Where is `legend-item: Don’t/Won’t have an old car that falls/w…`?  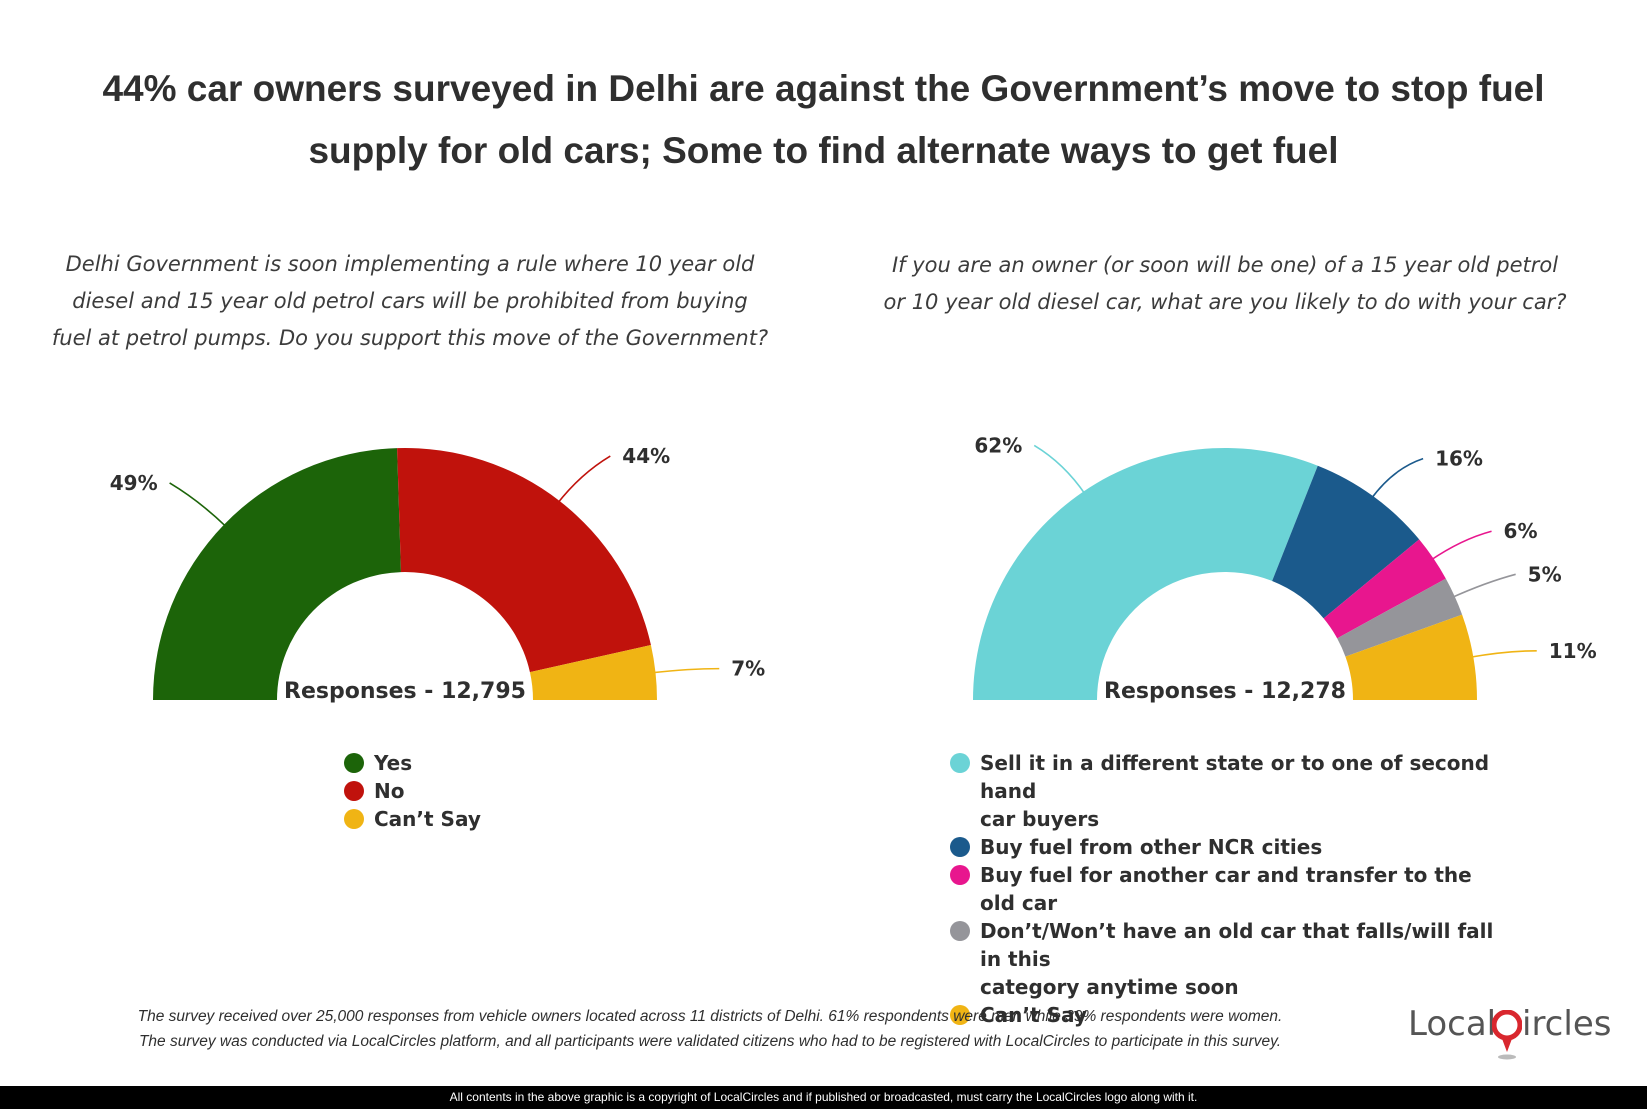 legend-item: Don’t/Won’t have an old car that falls/w… is located at coordinates (1230, 959).